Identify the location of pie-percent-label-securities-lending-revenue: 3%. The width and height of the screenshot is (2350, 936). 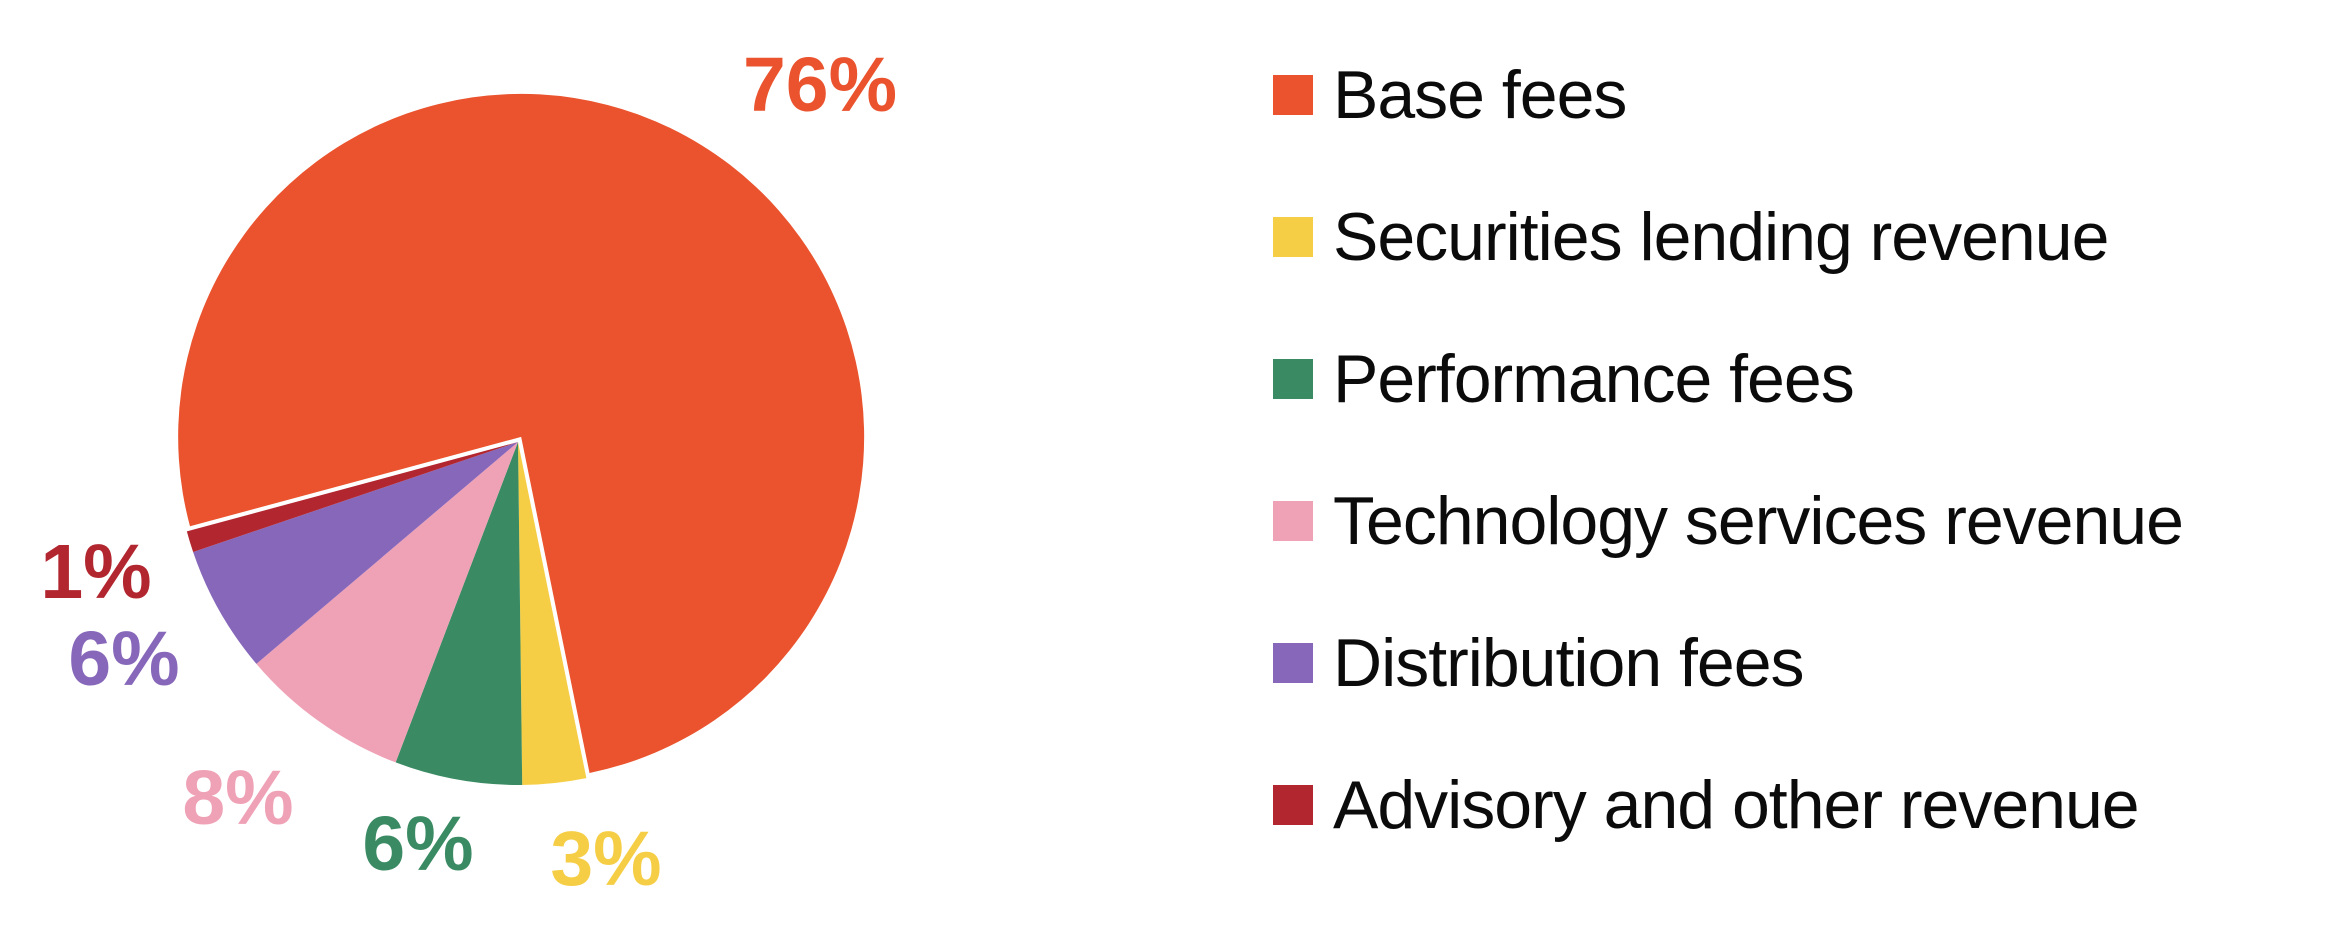
(605, 859).